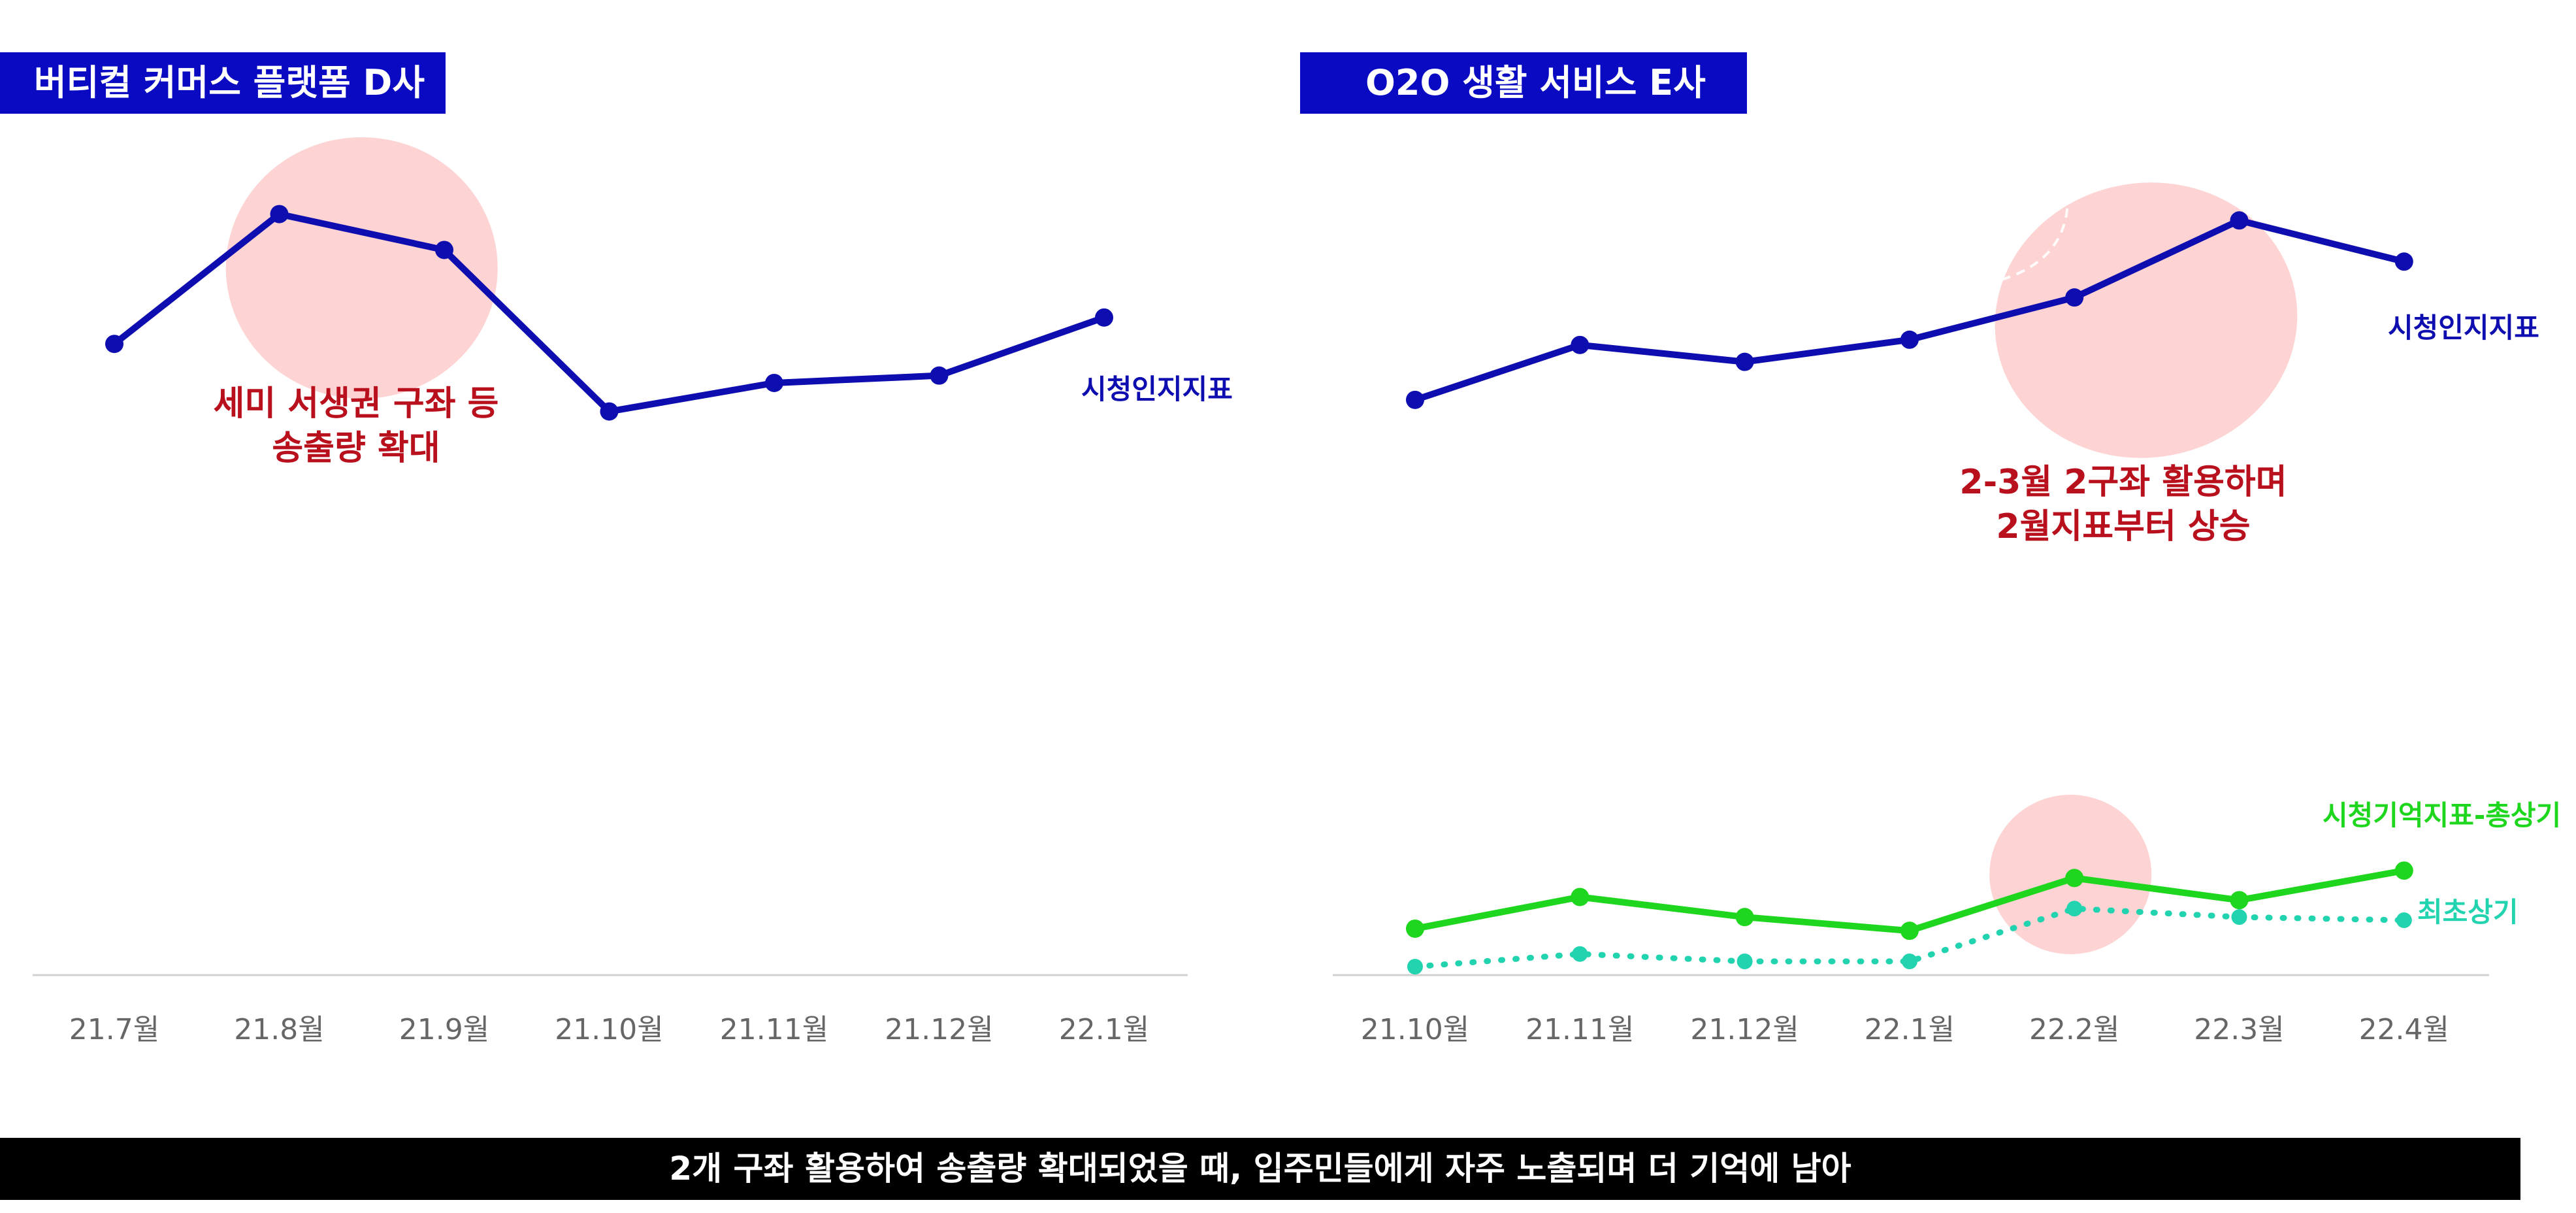  I want to click on annotation-text: 2월지표부터 상승, so click(2123, 526).